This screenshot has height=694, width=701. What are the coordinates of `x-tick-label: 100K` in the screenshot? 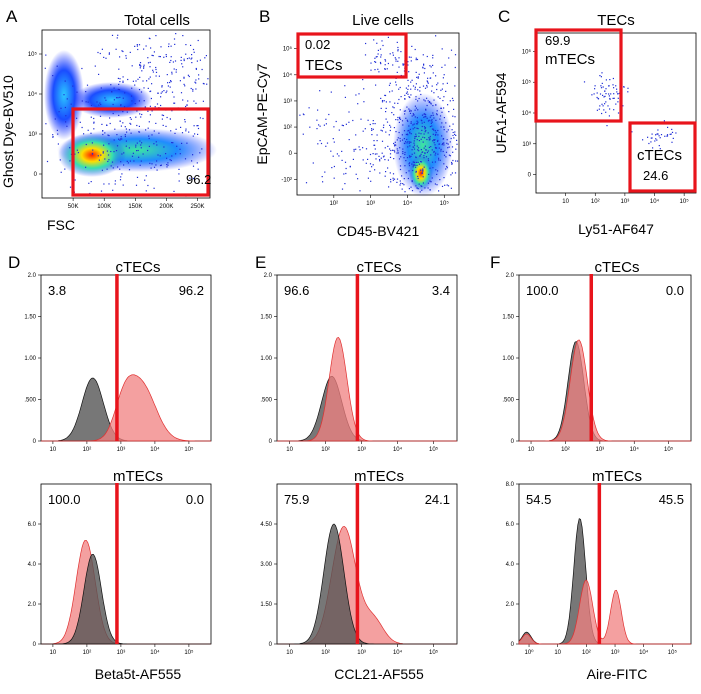 It's located at (104, 207).